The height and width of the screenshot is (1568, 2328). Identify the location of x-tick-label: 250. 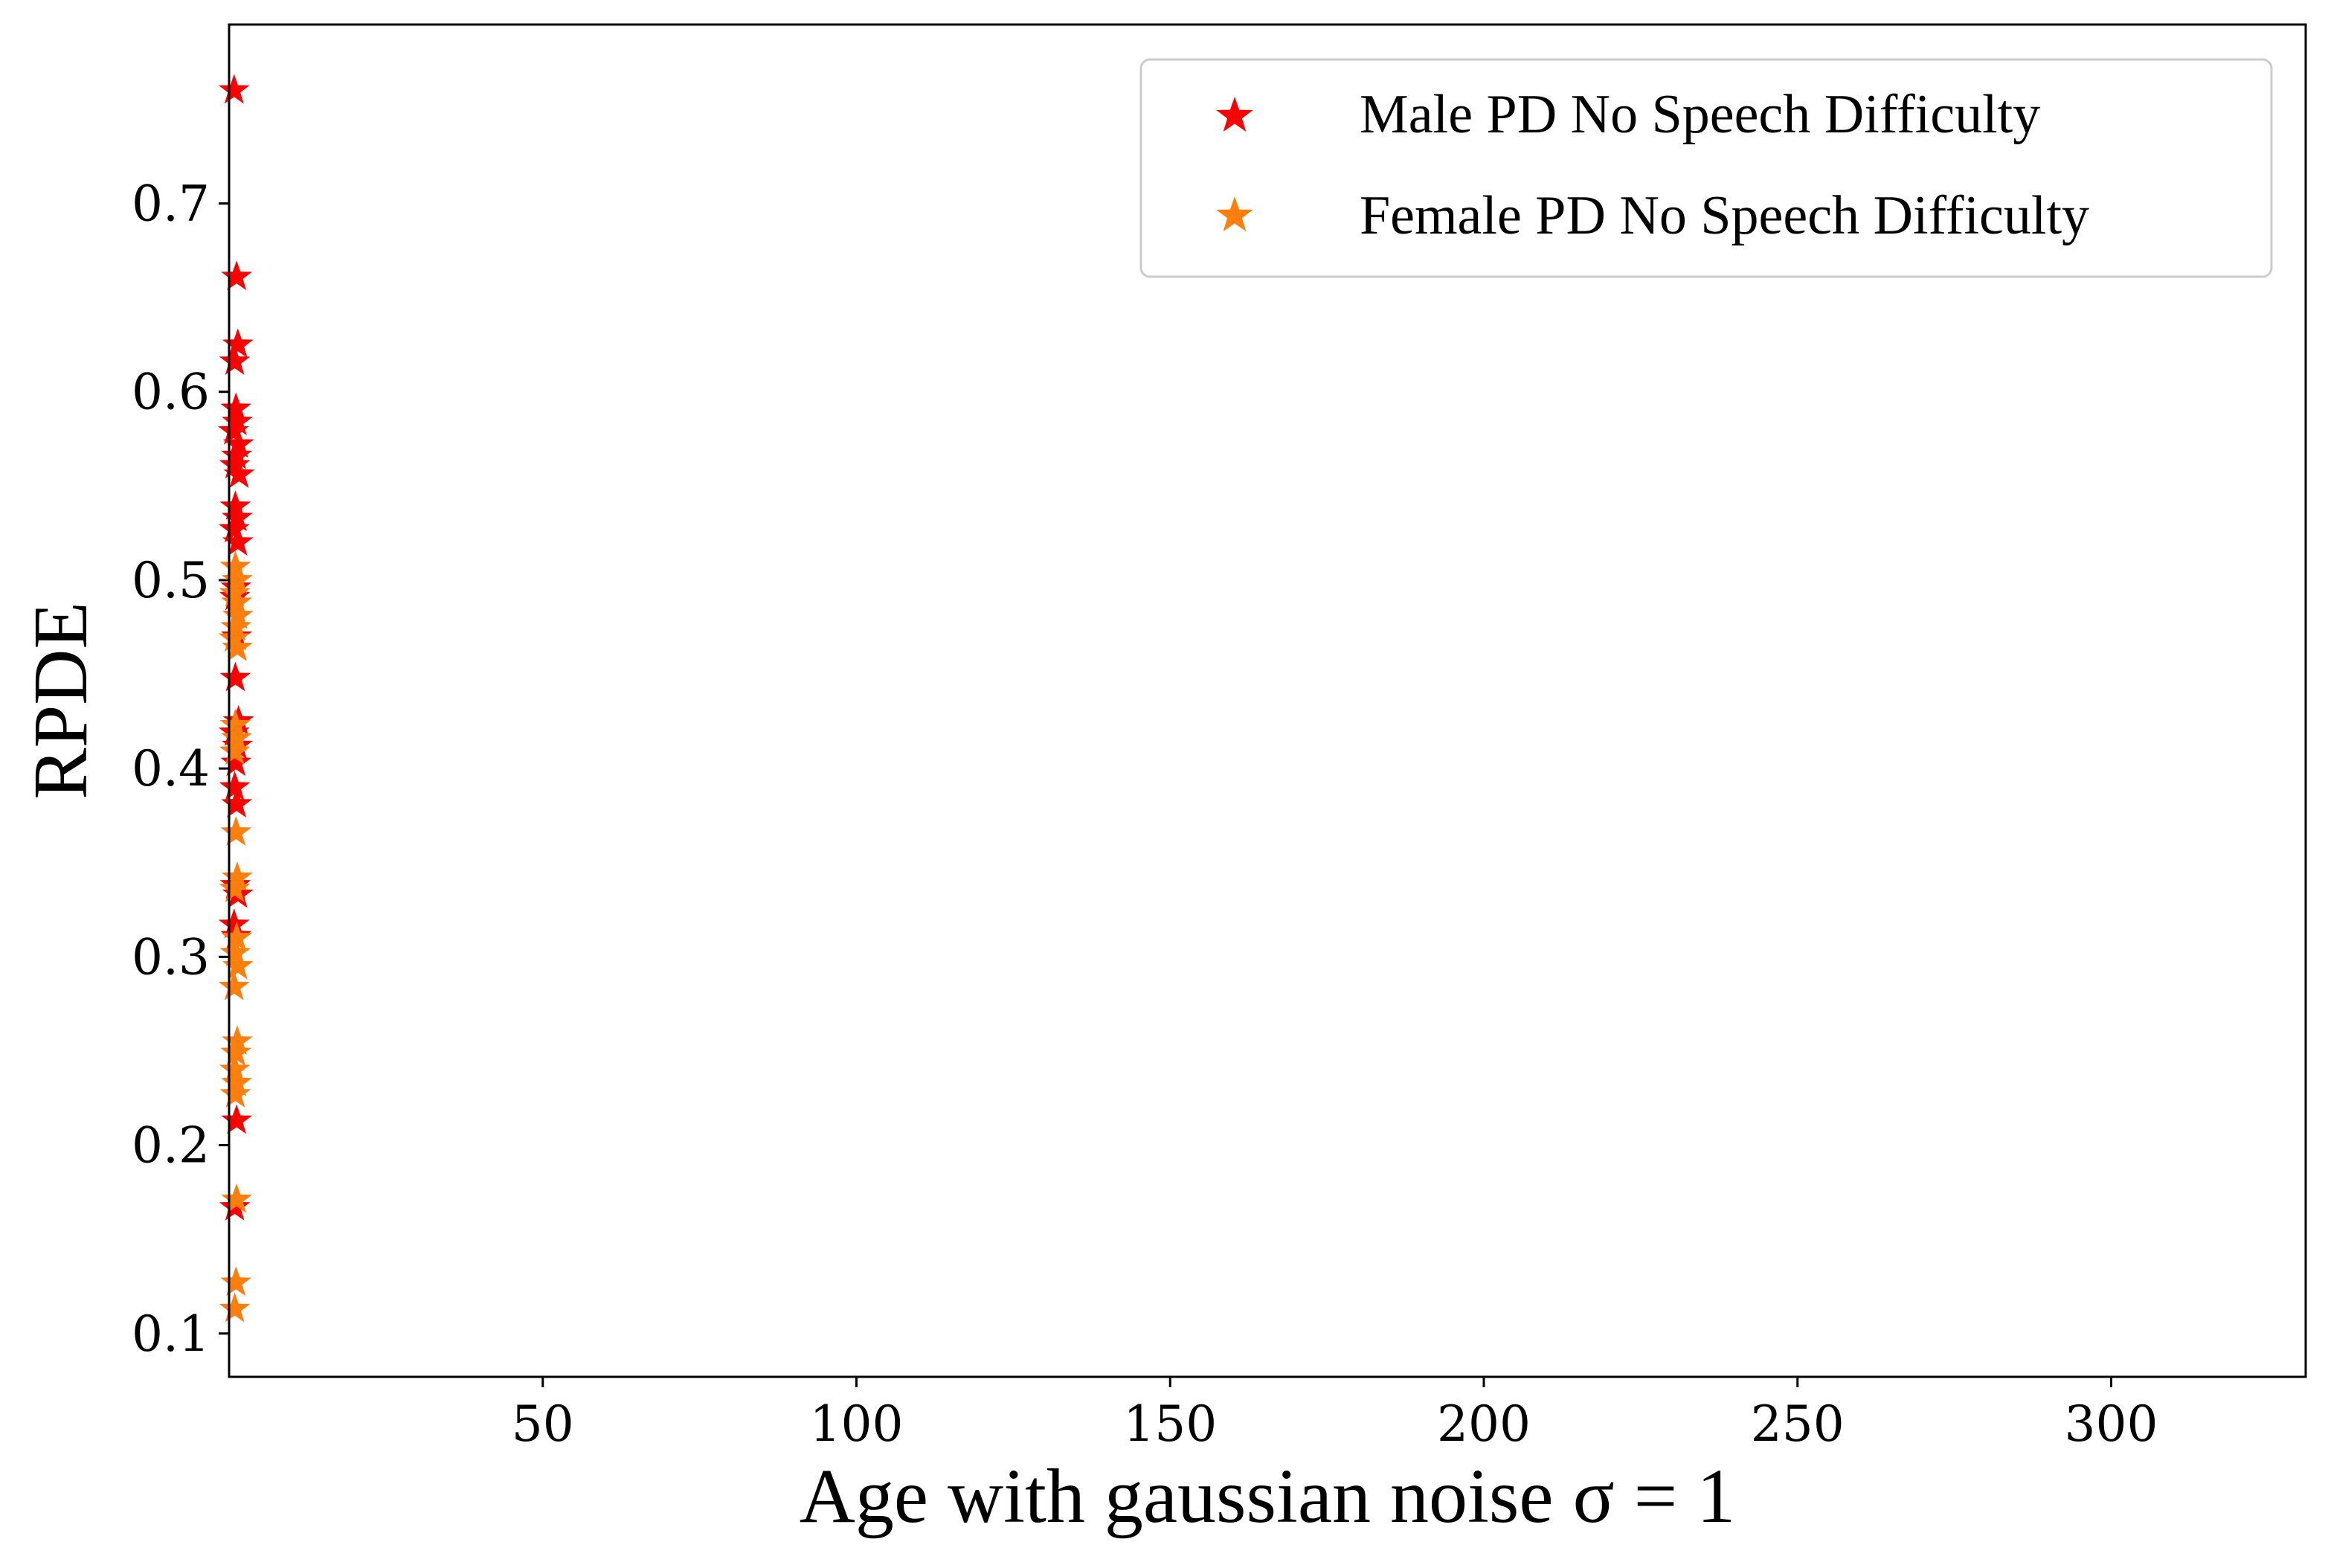
(1798, 1424).